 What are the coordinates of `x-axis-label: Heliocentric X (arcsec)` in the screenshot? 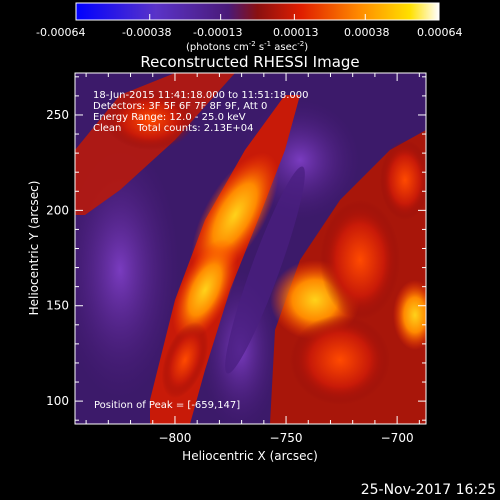 It's located at (250, 456).